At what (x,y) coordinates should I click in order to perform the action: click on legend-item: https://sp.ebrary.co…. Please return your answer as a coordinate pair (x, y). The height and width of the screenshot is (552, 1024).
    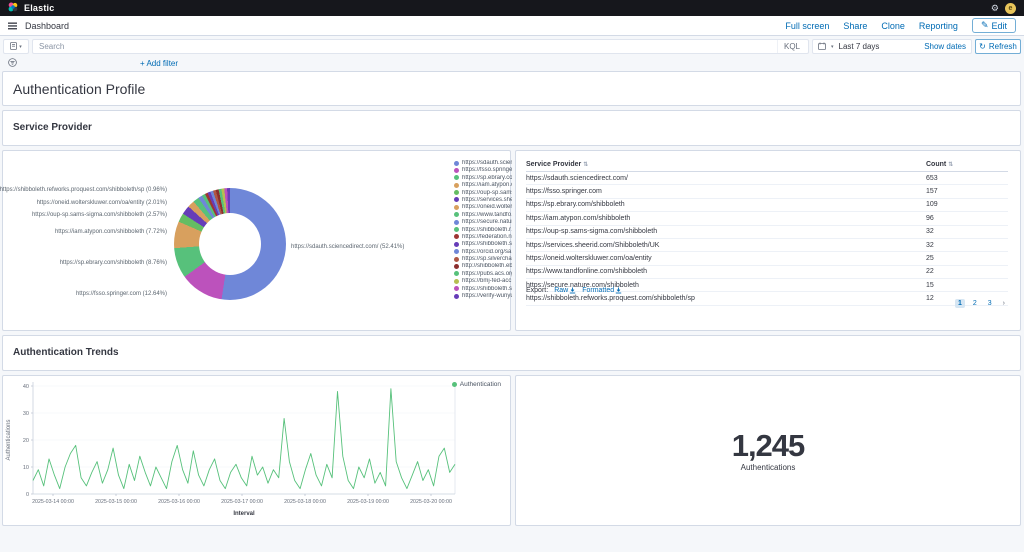
    Looking at the image, I should click on (483, 178).